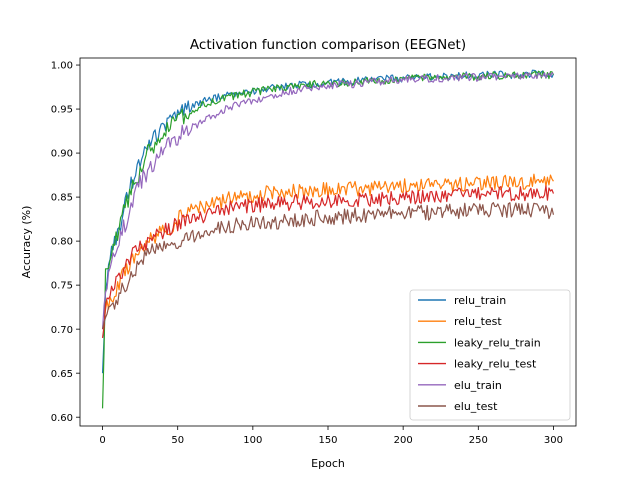 Image resolution: width=640 pixels, height=480 pixels. I want to click on x-tick-label: 200, so click(403, 440).